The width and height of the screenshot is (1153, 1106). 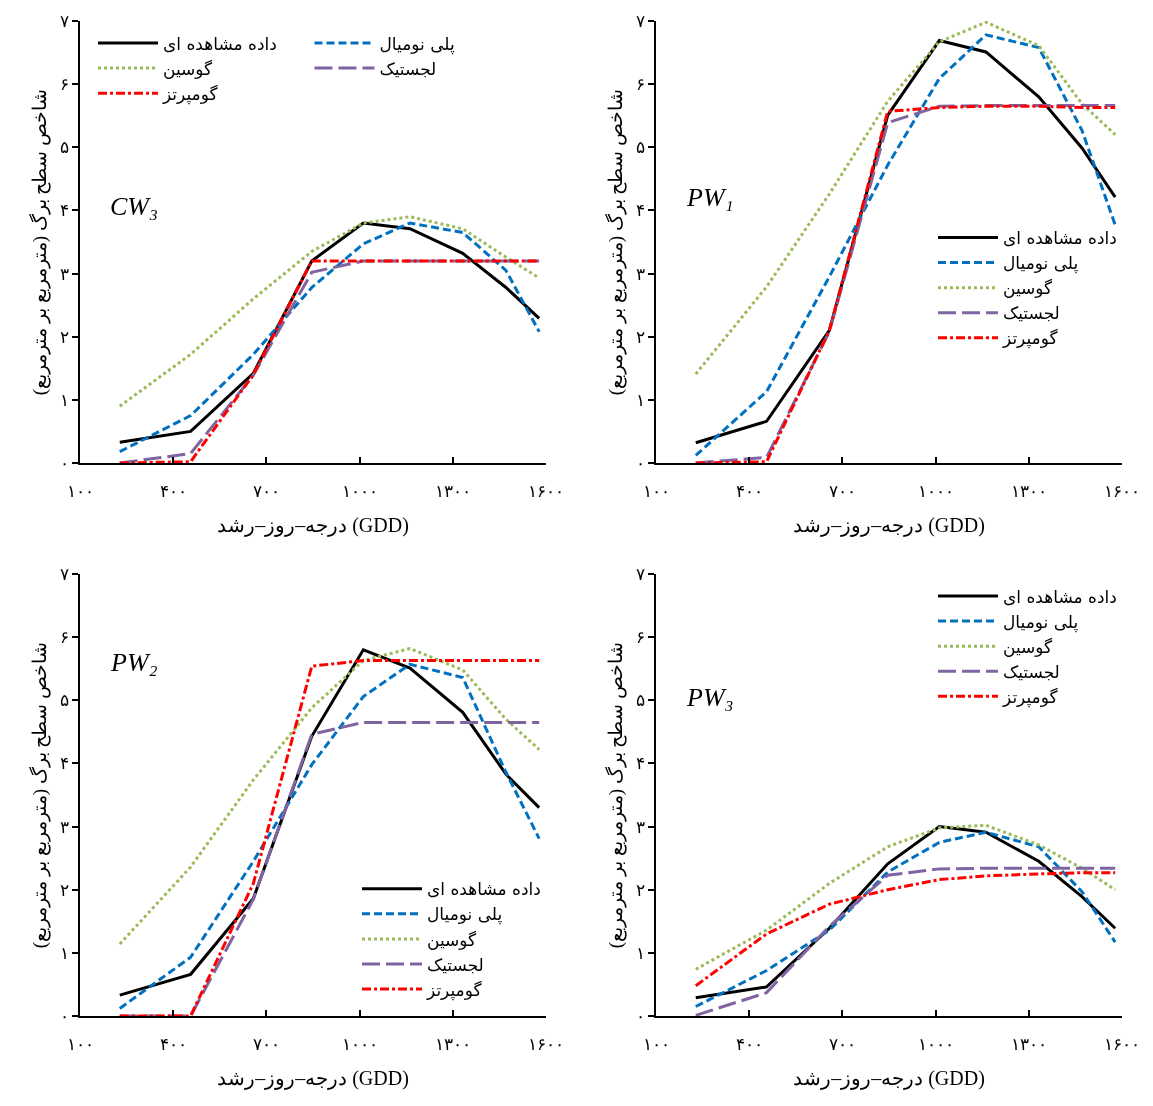 I want to click on annotation: PW₃, so click(x=710, y=697).